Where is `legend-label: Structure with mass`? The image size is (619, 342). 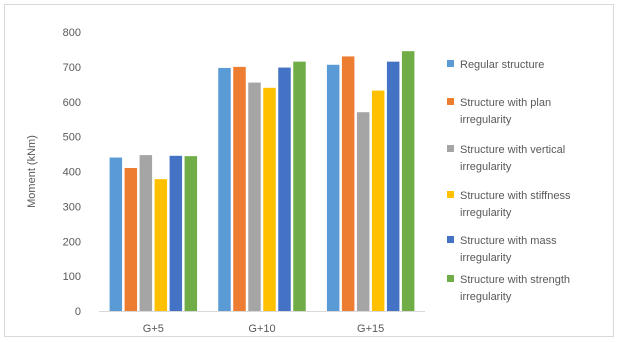 legend-label: Structure with mass is located at coordinates (508, 241).